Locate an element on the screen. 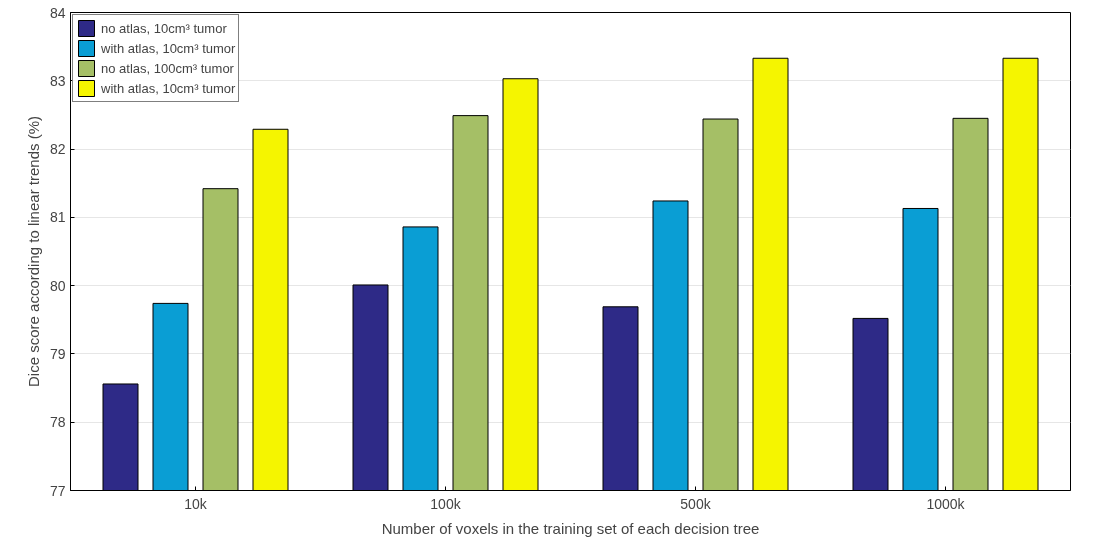 The height and width of the screenshot is (545, 1108). legend-label: no atlas, 100cm³ tumor is located at coordinates (167, 68).